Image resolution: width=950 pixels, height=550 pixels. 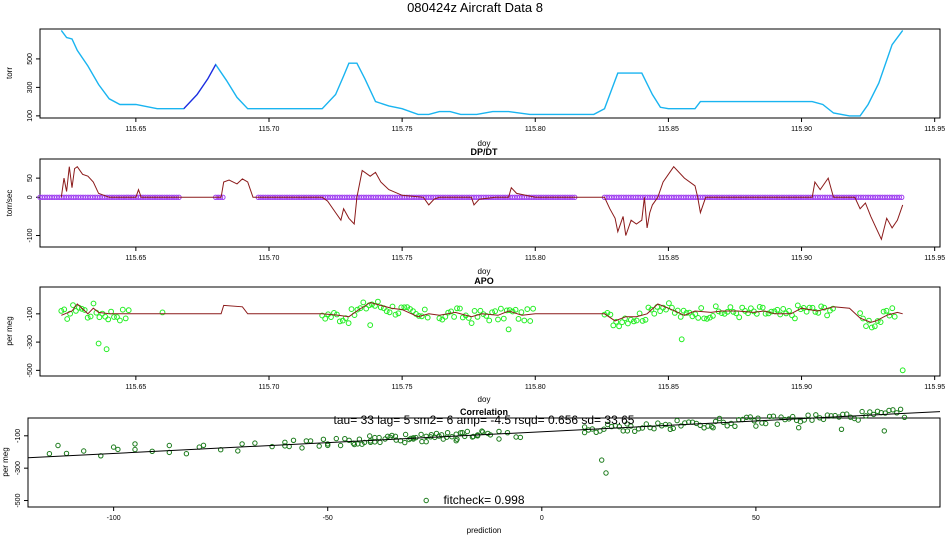 What do you see at coordinates (482, 203) in the screenshot?
I see `dpdt-line` at bounding box center [482, 203].